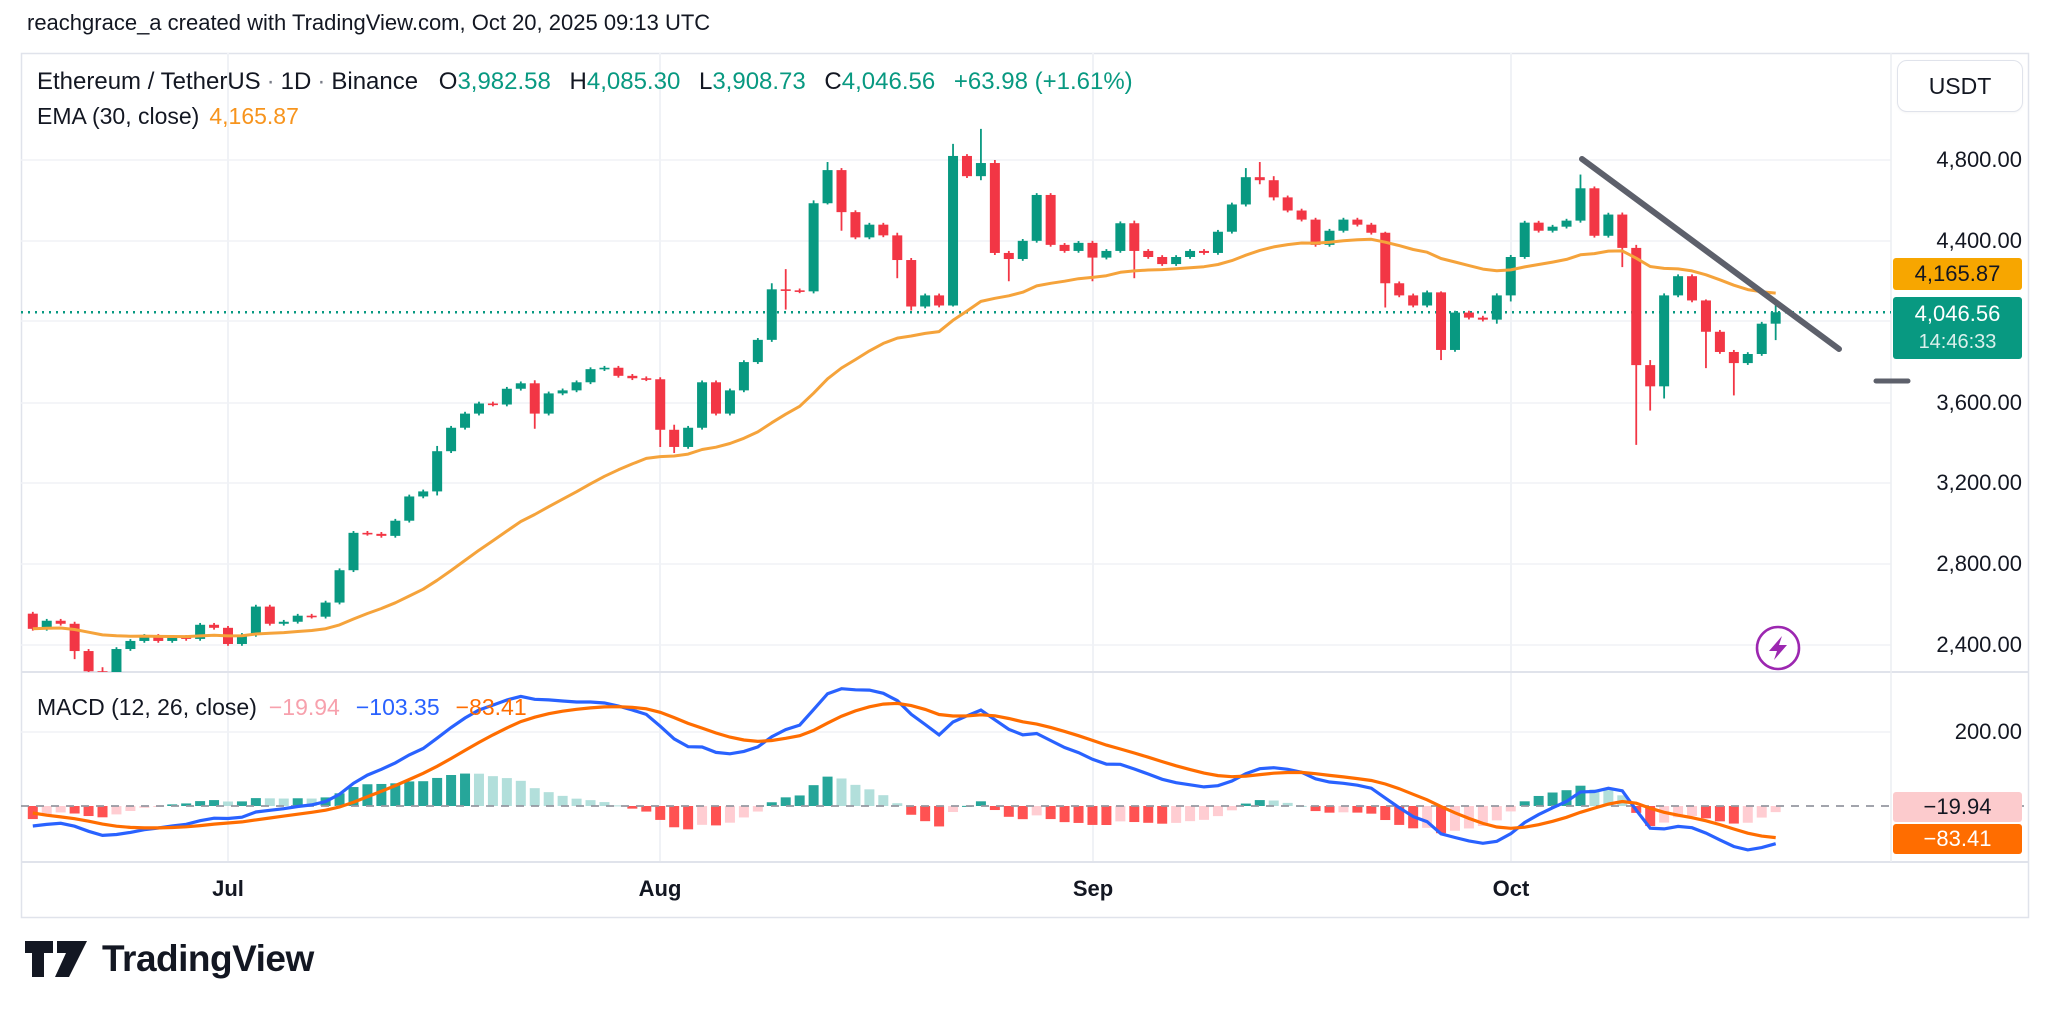  Describe the element at coordinates (1957, 313) in the screenshot. I see `last-price-value: 4,046.56` at that location.